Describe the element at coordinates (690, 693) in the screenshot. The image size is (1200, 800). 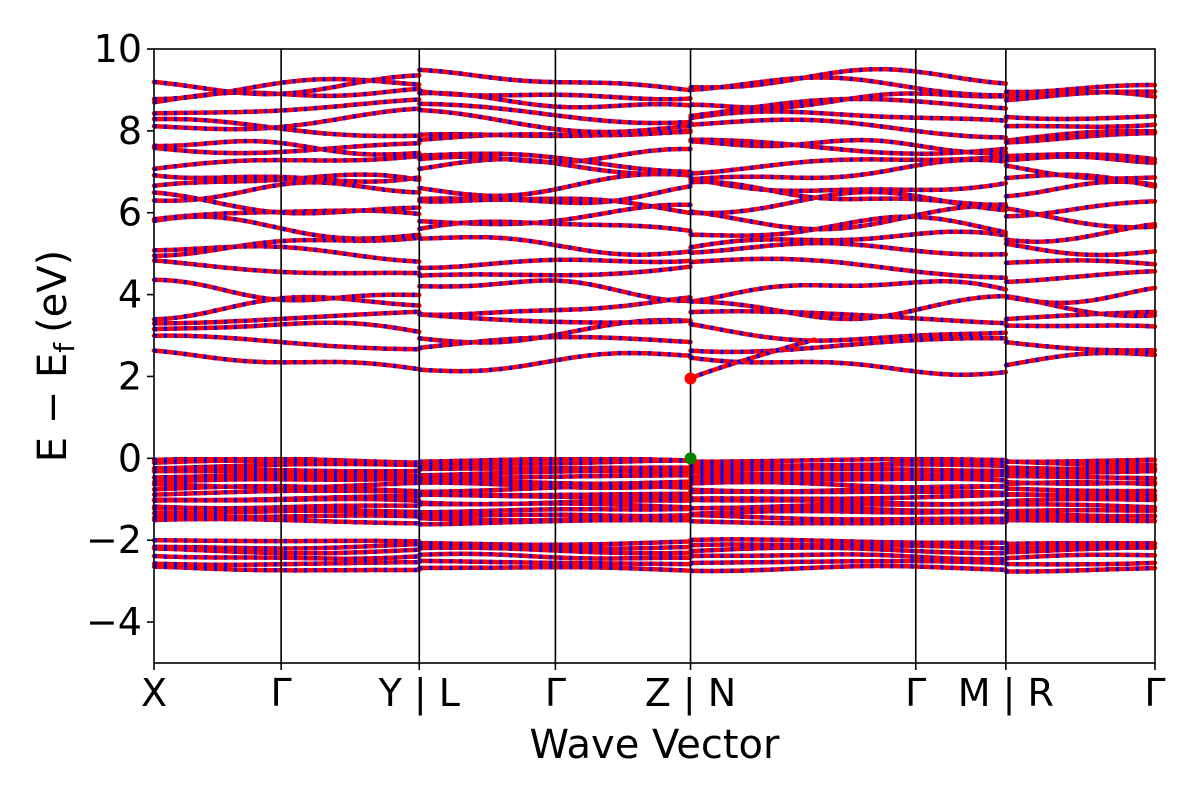
I see `x-tick-label: Z | N` at that location.